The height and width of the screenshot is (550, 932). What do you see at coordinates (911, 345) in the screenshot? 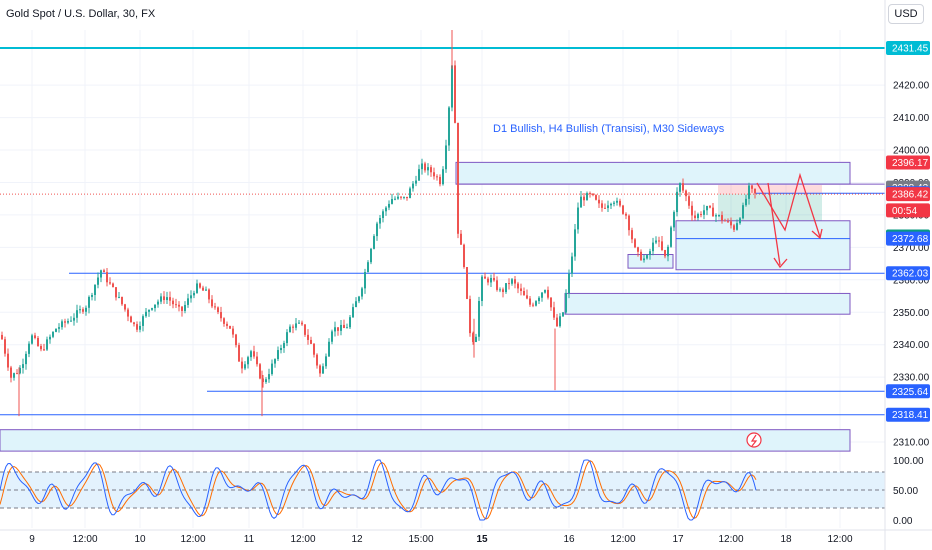
I see `price-tick-label: 2340.00` at bounding box center [911, 345].